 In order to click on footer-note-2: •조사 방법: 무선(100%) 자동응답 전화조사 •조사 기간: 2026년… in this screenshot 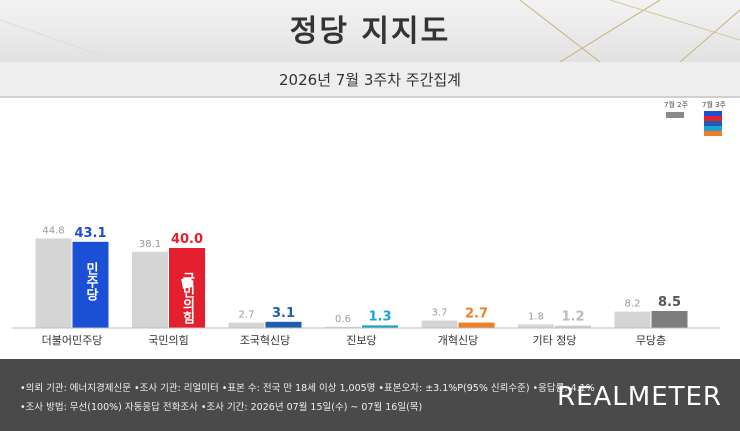, I will do `click(221, 407)`.